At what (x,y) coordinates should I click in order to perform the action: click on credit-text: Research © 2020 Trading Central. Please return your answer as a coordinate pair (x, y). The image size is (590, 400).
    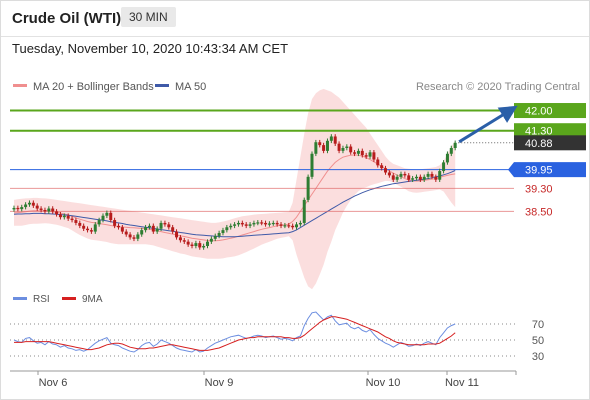
    Looking at the image, I should click on (498, 87).